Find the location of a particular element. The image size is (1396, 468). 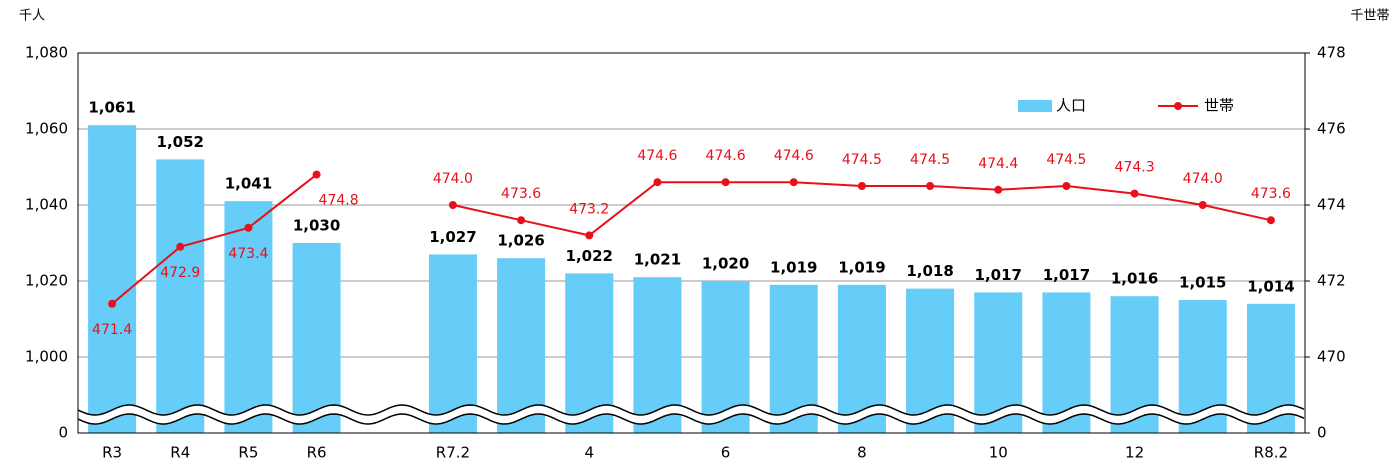

bar-value-label: 1,016 is located at coordinates (1134, 279).